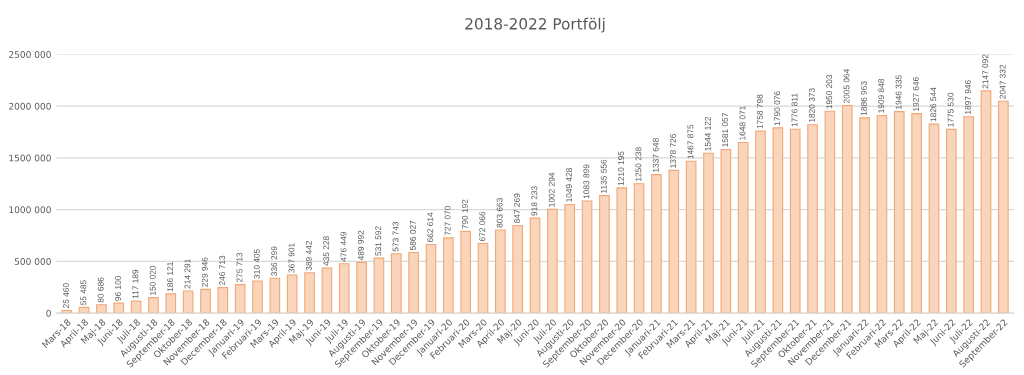  Describe the element at coordinates (308, 256) in the screenshot. I see `data-label: 389 442` at that location.